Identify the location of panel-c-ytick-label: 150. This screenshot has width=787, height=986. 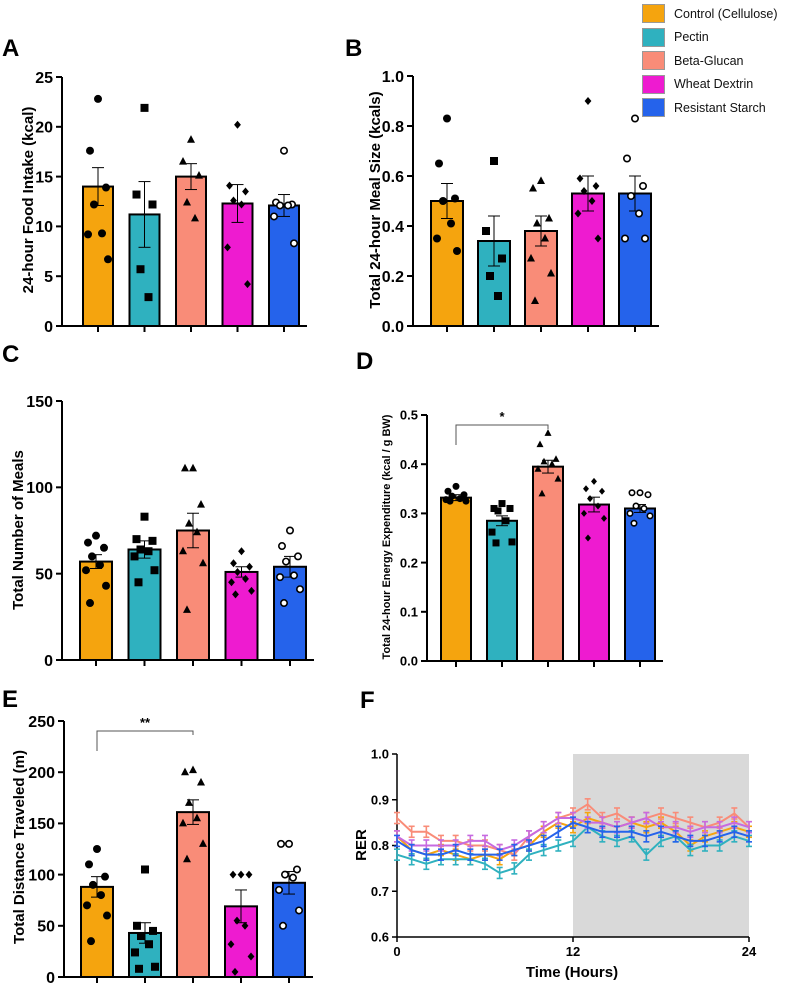
(39, 402).